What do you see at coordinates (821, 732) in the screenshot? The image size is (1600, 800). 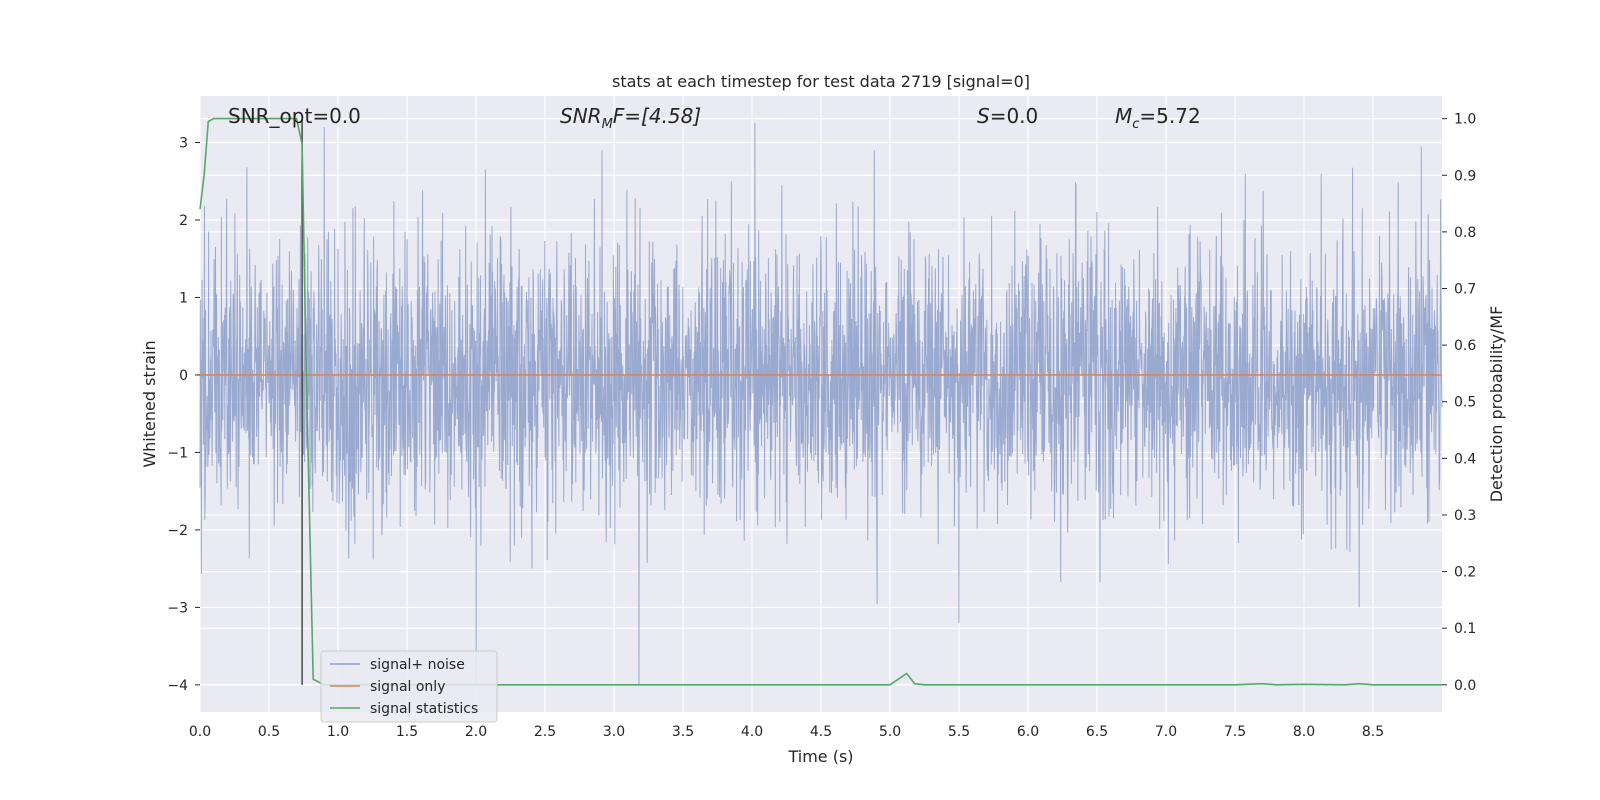 I see `x-tick-label: 4.5` at bounding box center [821, 732].